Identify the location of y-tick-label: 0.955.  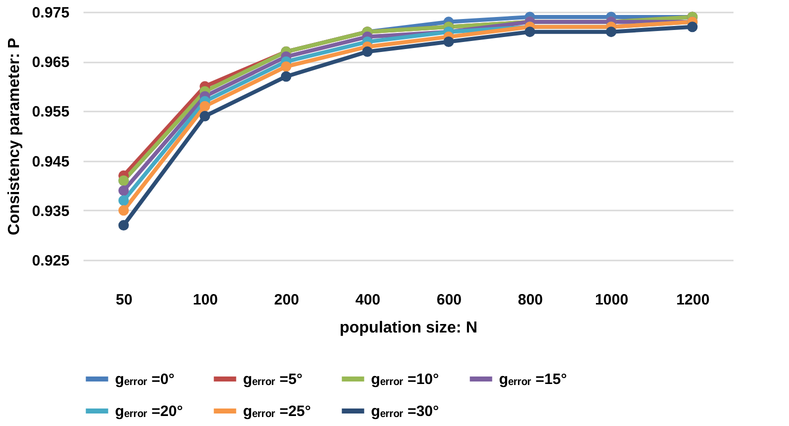
(51, 112).